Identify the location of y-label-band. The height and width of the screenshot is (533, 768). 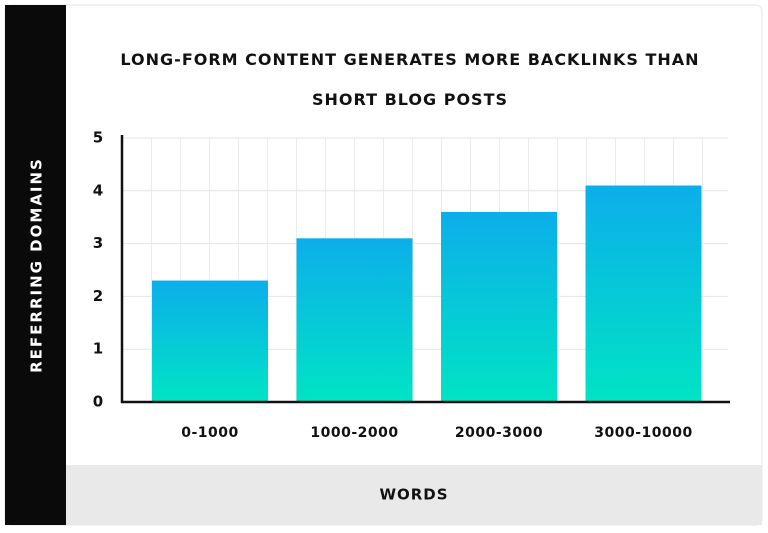
(35, 265).